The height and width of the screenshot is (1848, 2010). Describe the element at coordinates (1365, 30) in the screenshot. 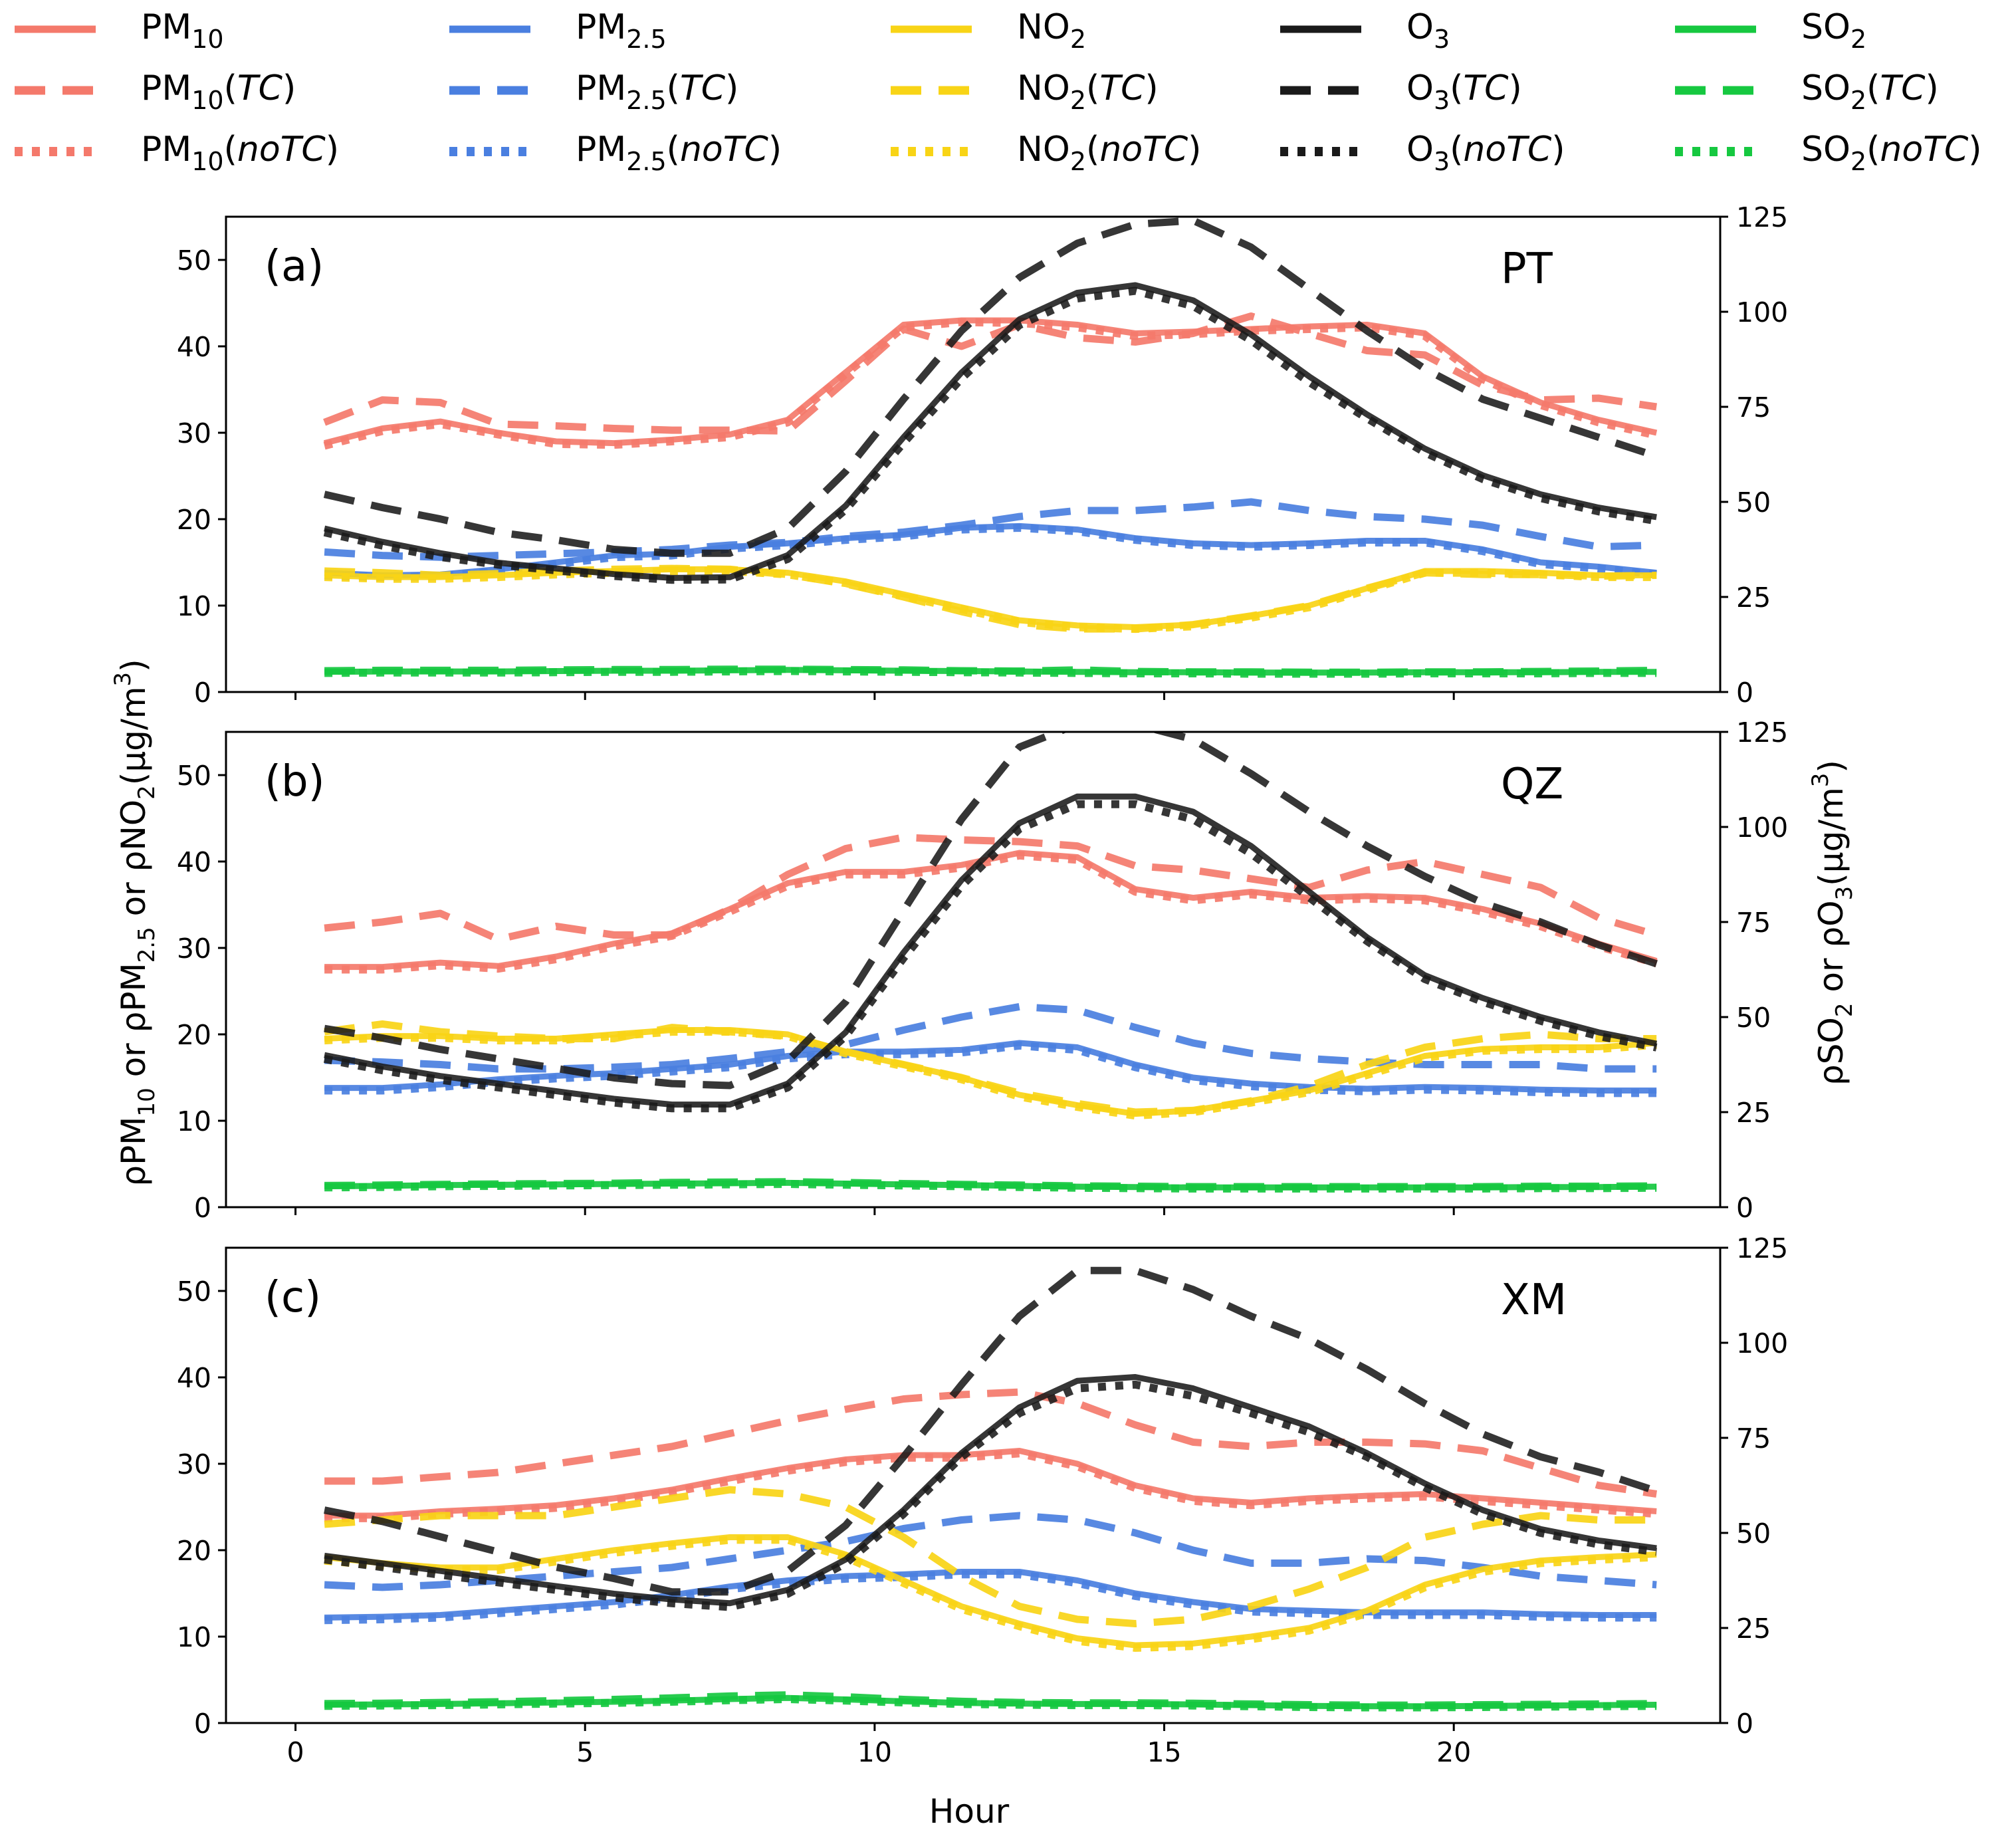

I see `legend-entry-o3-obs: O3` at that location.